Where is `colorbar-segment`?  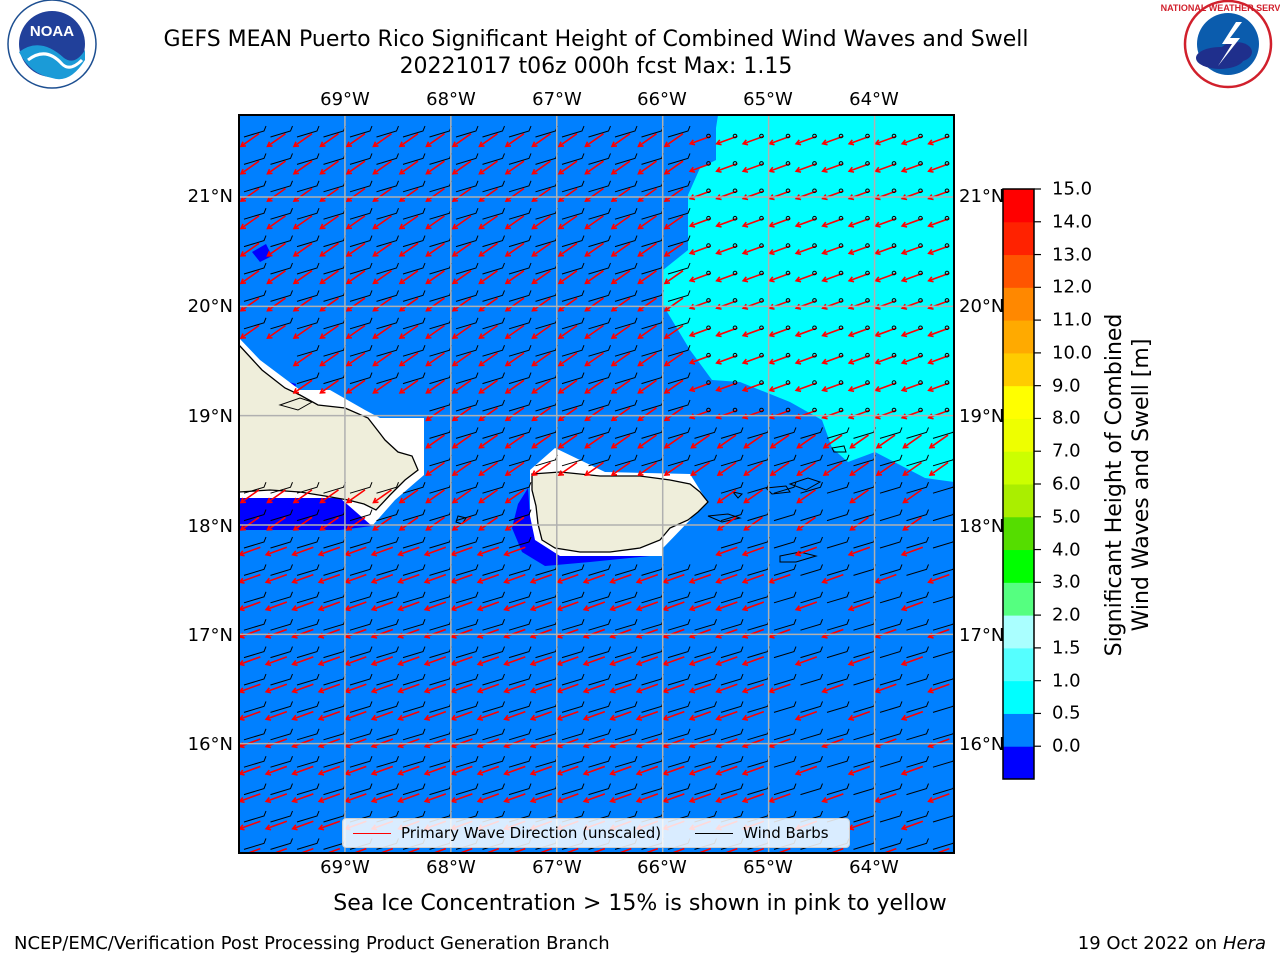
colorbar-segment is located at coordinates (1018, 664).